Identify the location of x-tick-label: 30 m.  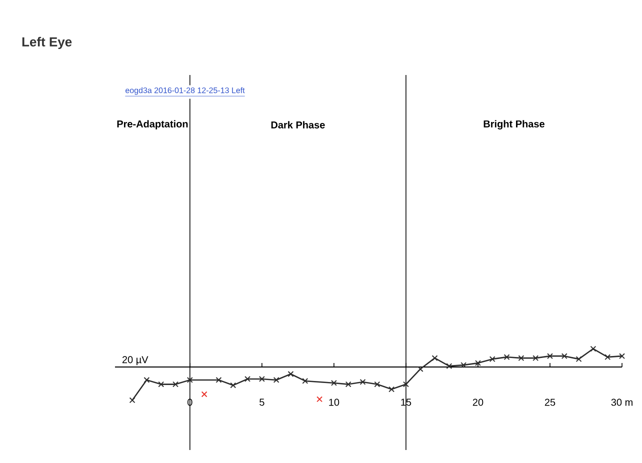
(621, 402).